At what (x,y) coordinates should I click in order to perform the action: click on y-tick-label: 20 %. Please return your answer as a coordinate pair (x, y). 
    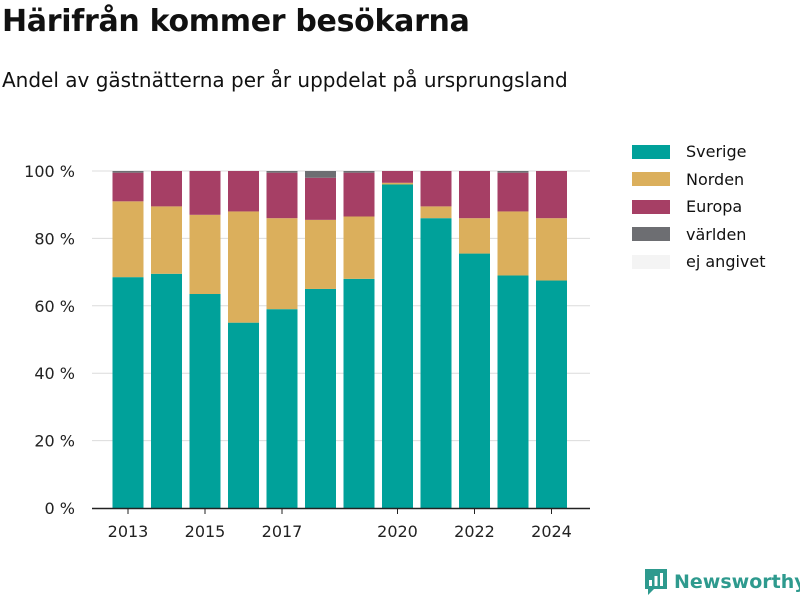
    Looking at the image, I should click on (54, 441).